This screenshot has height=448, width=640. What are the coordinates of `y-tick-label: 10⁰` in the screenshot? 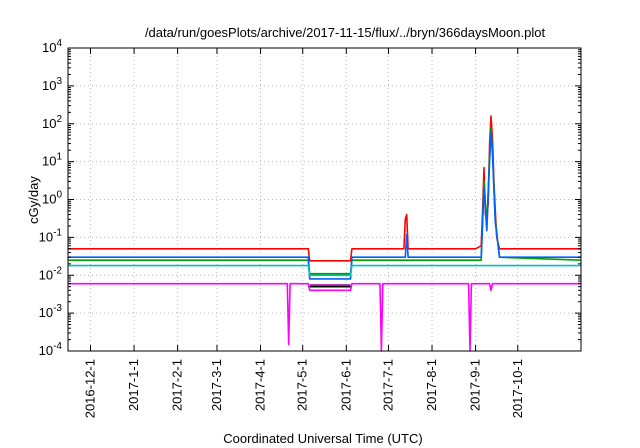 It's located at (52, 198).